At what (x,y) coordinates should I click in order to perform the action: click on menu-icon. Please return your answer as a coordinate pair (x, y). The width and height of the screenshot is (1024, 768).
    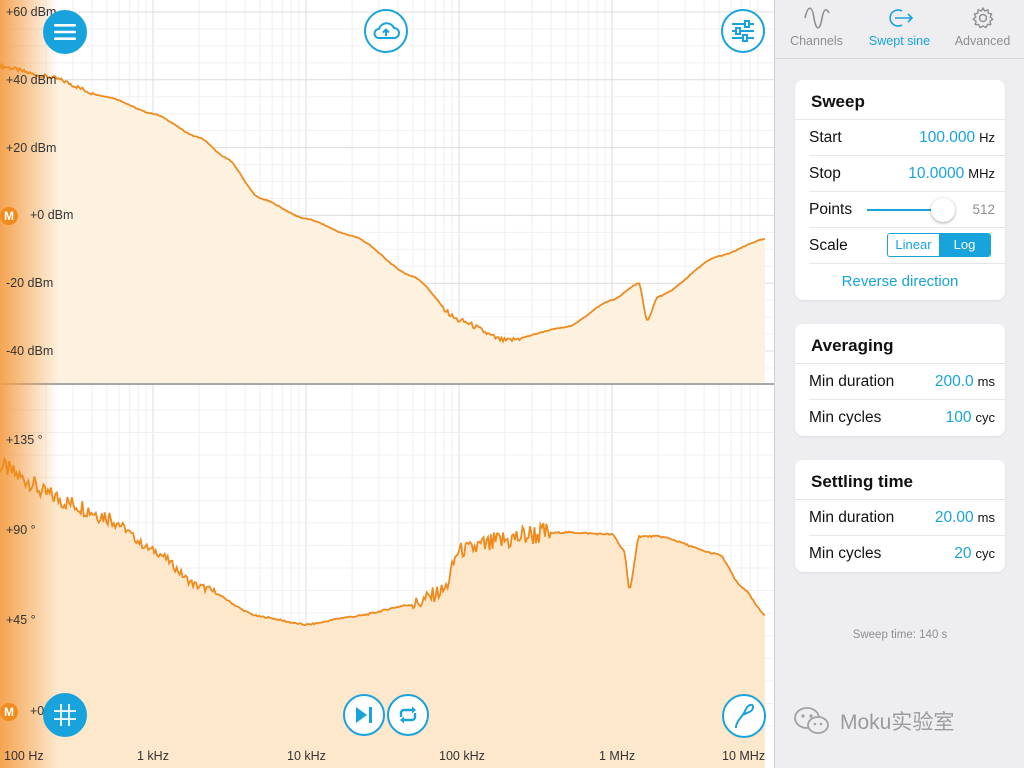
    Looking at the image, I should click on (65, 32).